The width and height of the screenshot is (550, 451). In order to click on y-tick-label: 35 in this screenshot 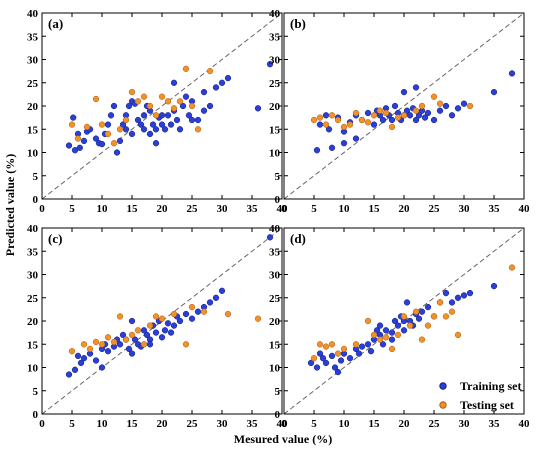, I will do `click(275, 252)`.